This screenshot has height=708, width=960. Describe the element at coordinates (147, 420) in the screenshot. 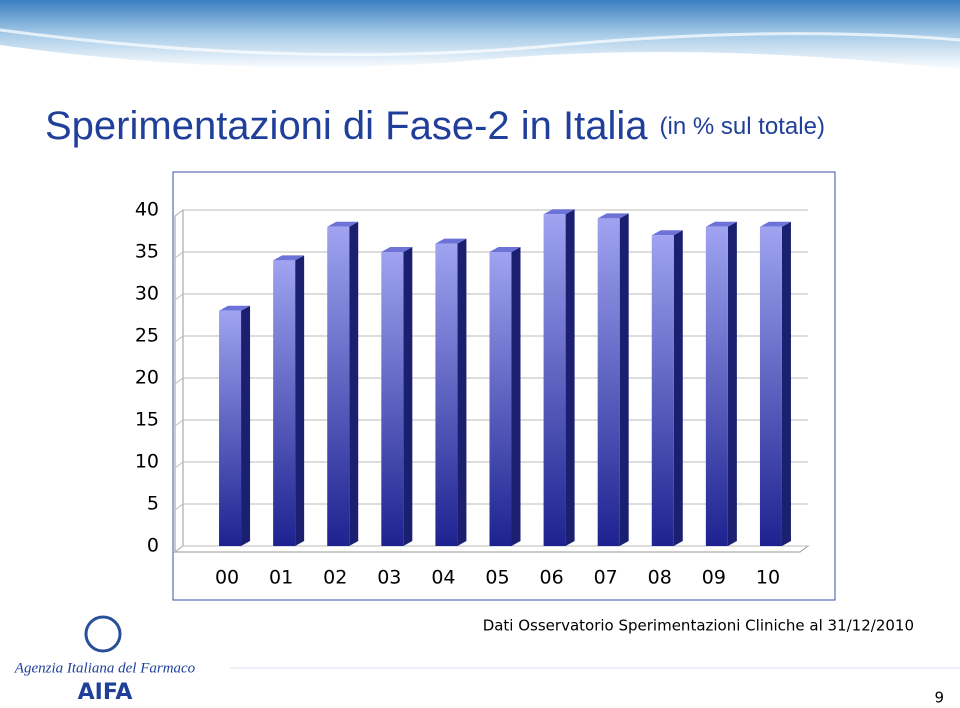

I see `y-tick-label: 15` at that location.